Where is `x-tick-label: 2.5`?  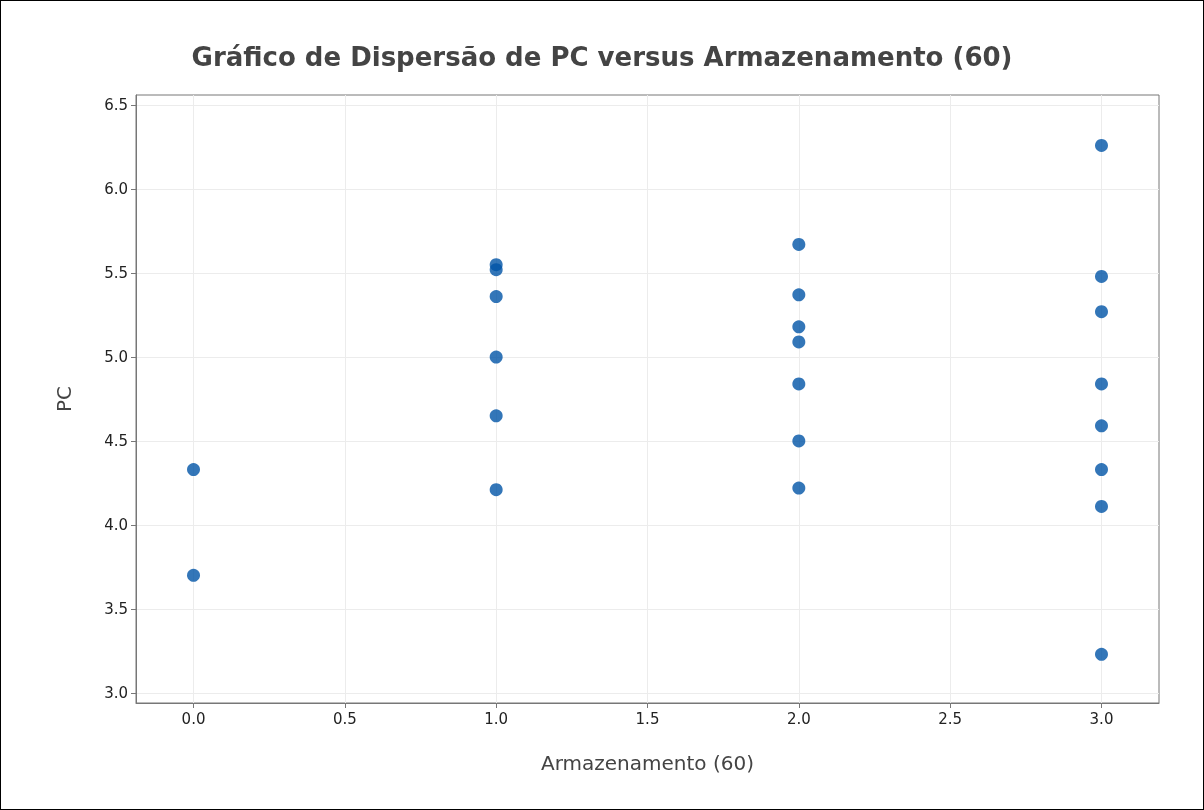
x-tick-label: 2.5 is located at coordinates (950, 718).